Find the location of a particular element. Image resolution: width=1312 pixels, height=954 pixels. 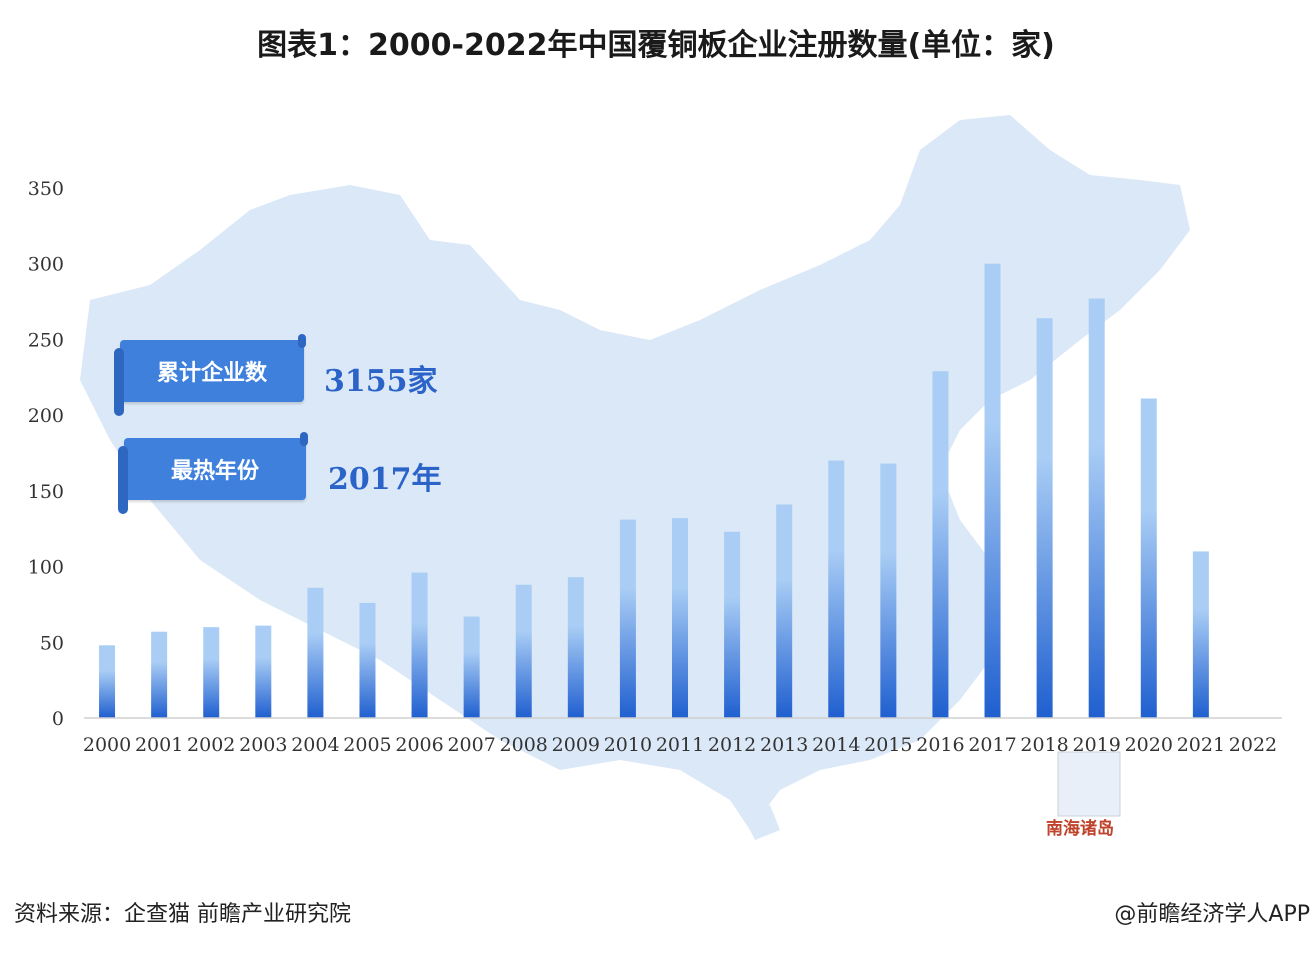

south-sea-inset is located at coordinates (1089, 784).